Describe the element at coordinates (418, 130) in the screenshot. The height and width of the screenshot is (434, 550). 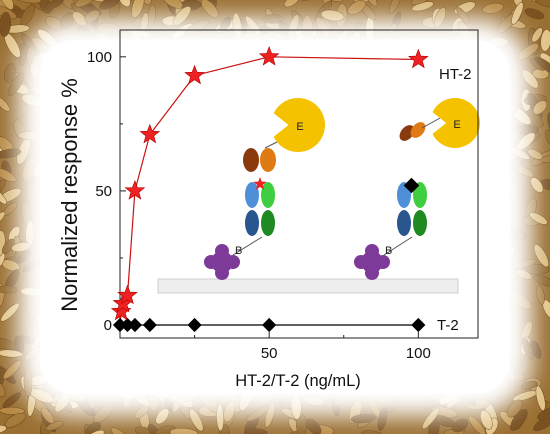
I see `free-antibody-right` at that location.